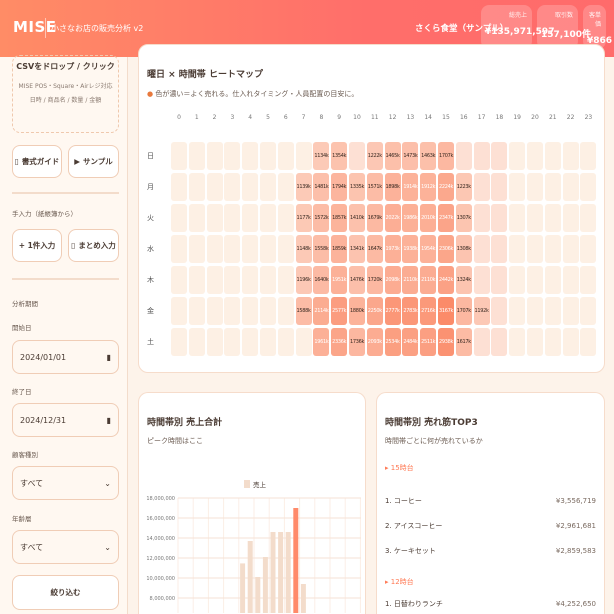 Image resolution: width=614 pixels, height=614 pixels. Describe the element at coordinates (392, 311) in the screenshot. I see `heatmap-cell: 2777k` at that location.